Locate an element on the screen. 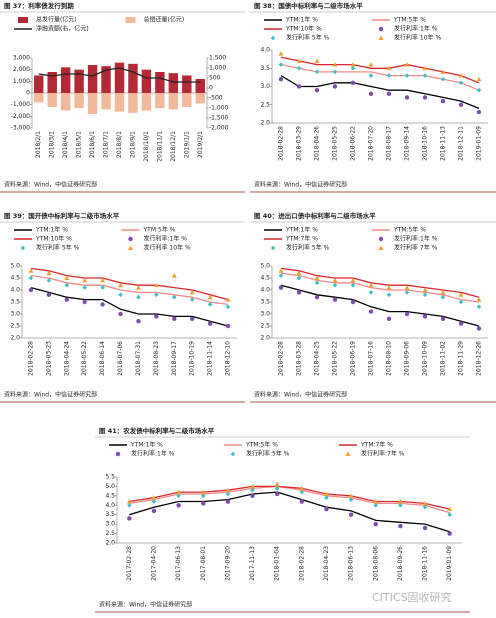  x-tick-label: 2017-02-28 is located at coordinates (129, 563).